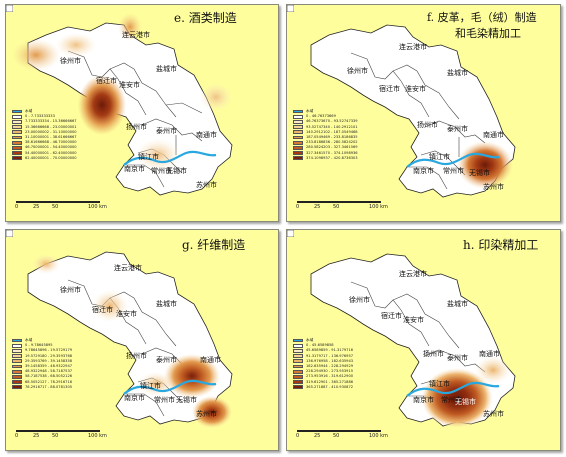 Image resolution: width=566 pixels, height=457 pixels. I want to click on legend-label: 280.5824203 - 327.3461569, so click(332, 147).